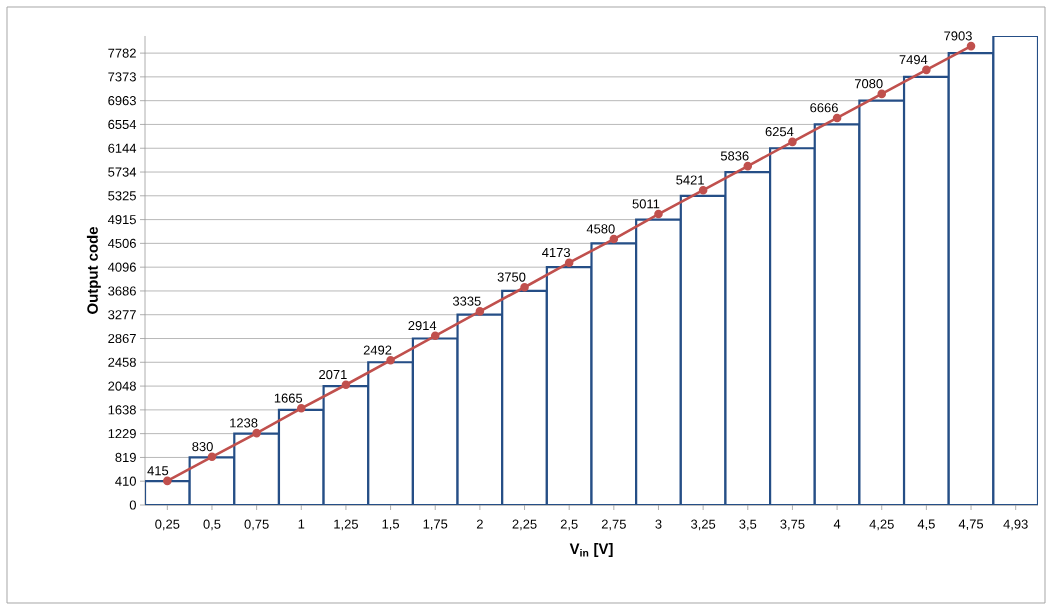  I want to click on x-axis-title: V$_{in}$ [V], so click(591, 550).